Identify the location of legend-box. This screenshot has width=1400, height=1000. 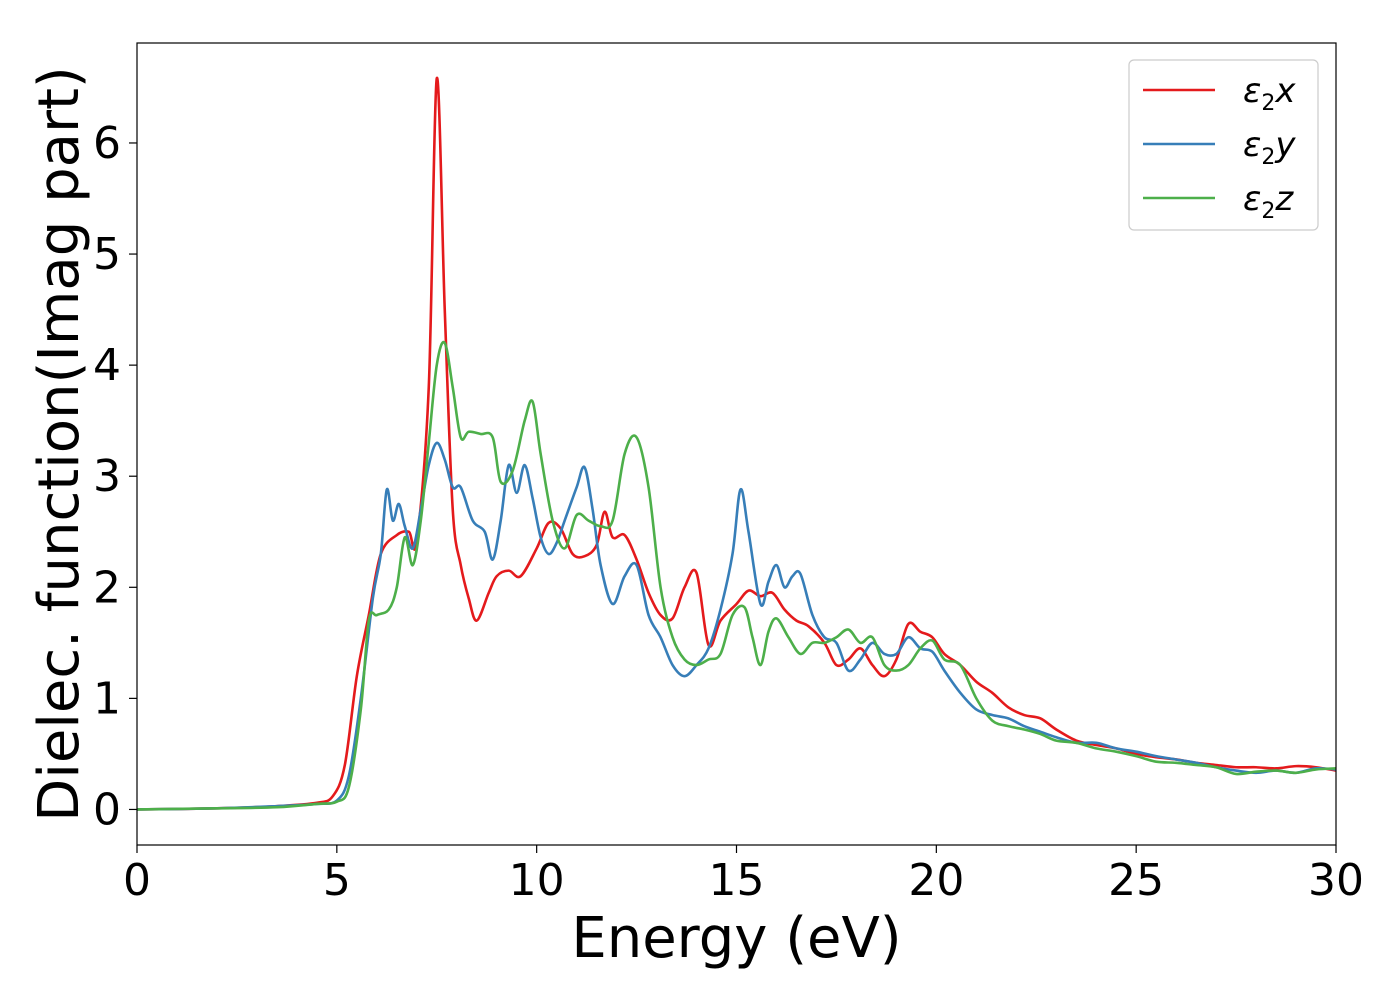
(1223, 145).